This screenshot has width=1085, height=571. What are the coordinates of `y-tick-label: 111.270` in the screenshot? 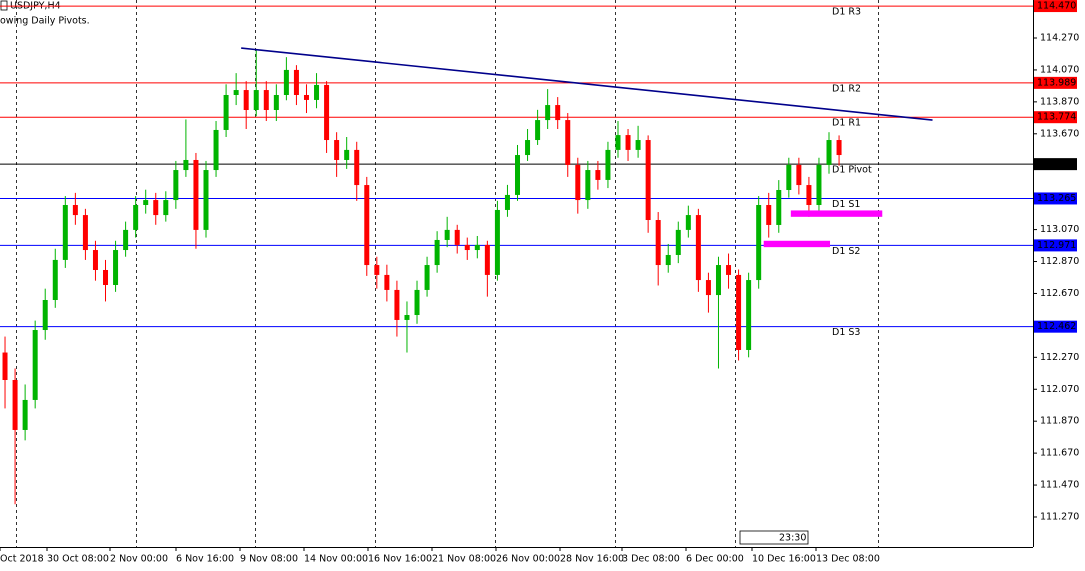 It's located at (1059, 516).